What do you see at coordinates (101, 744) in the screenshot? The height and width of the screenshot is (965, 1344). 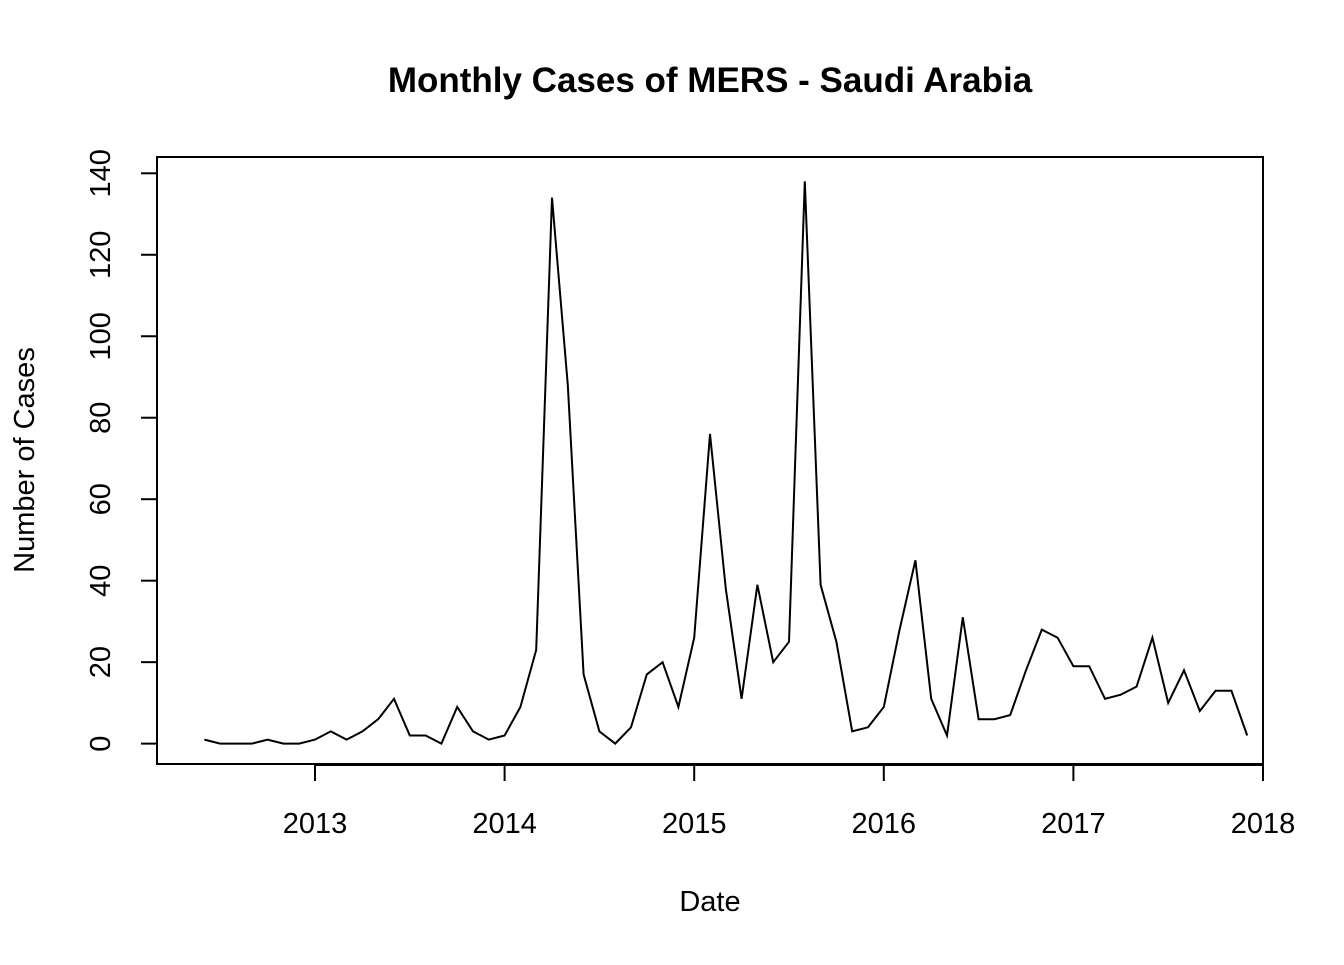 I see `y-tick-label: 0` at bounding box center [101, 744].